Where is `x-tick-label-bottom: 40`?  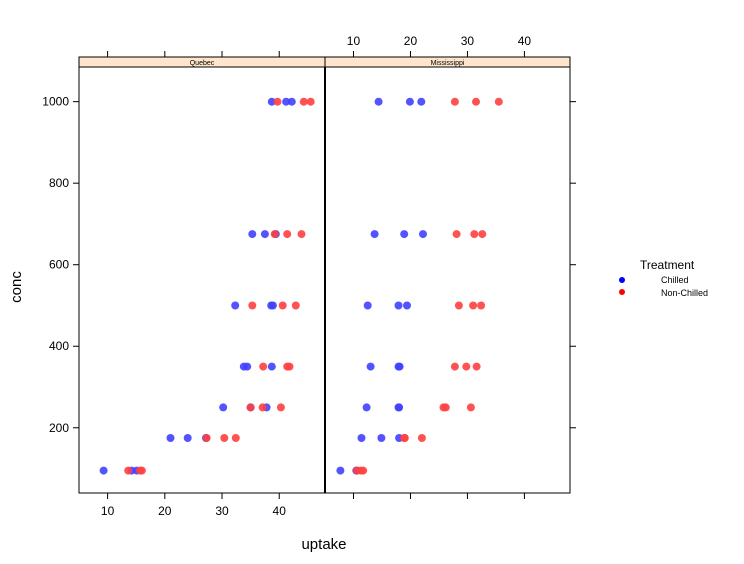 x-tick-label-bottom: 40 is located at coordinates (280, 511).